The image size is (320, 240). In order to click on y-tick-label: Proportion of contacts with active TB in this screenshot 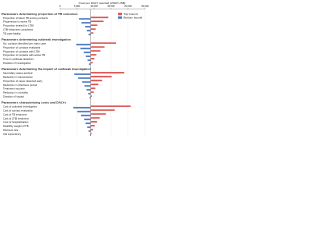, I will do `click(24, 55)`.